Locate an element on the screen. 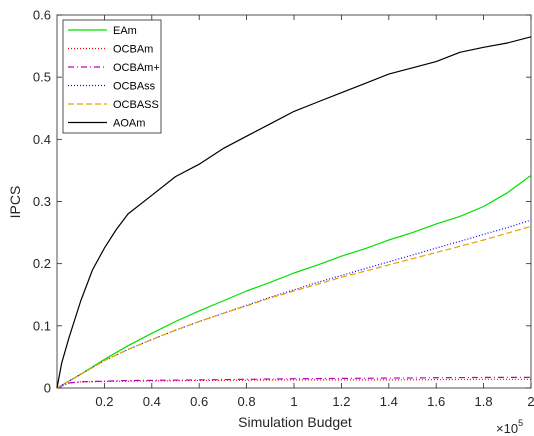 This screenshot has width=534, height=436. x-multiplier-exponent: 5 is located at coordinates (520, 423).